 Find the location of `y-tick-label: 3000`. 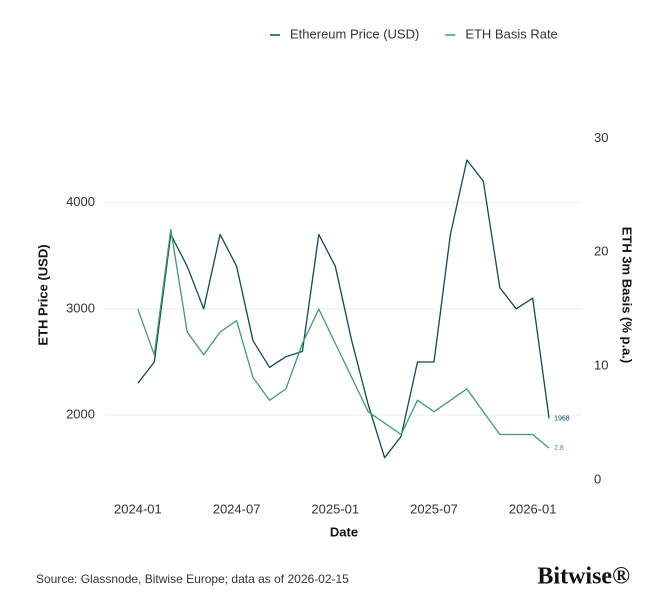

y-tick-label: 3000 is located at coordinates (80, 307).